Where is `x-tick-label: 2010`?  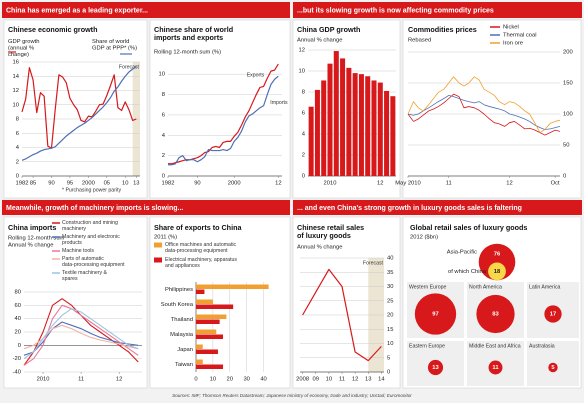 x-tick-label: 2010 is located at coordinates (330, 184).